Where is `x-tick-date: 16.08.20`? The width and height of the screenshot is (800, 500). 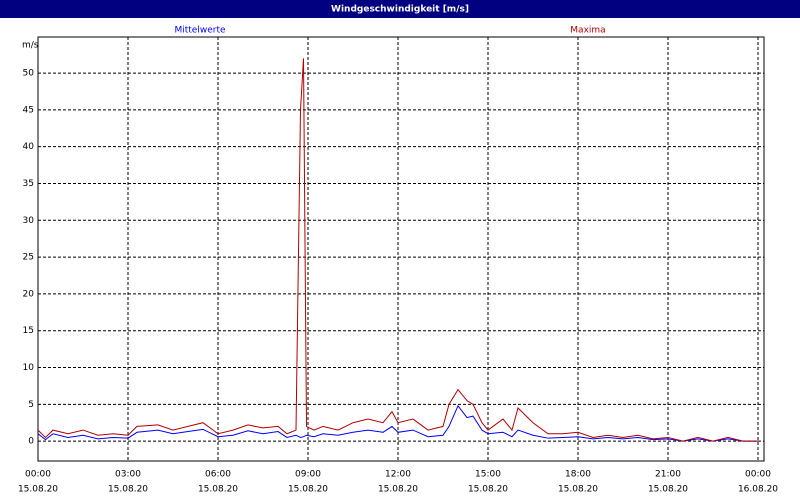
x-tick-date: 16.08.20 is located at coordinates (758, 490).